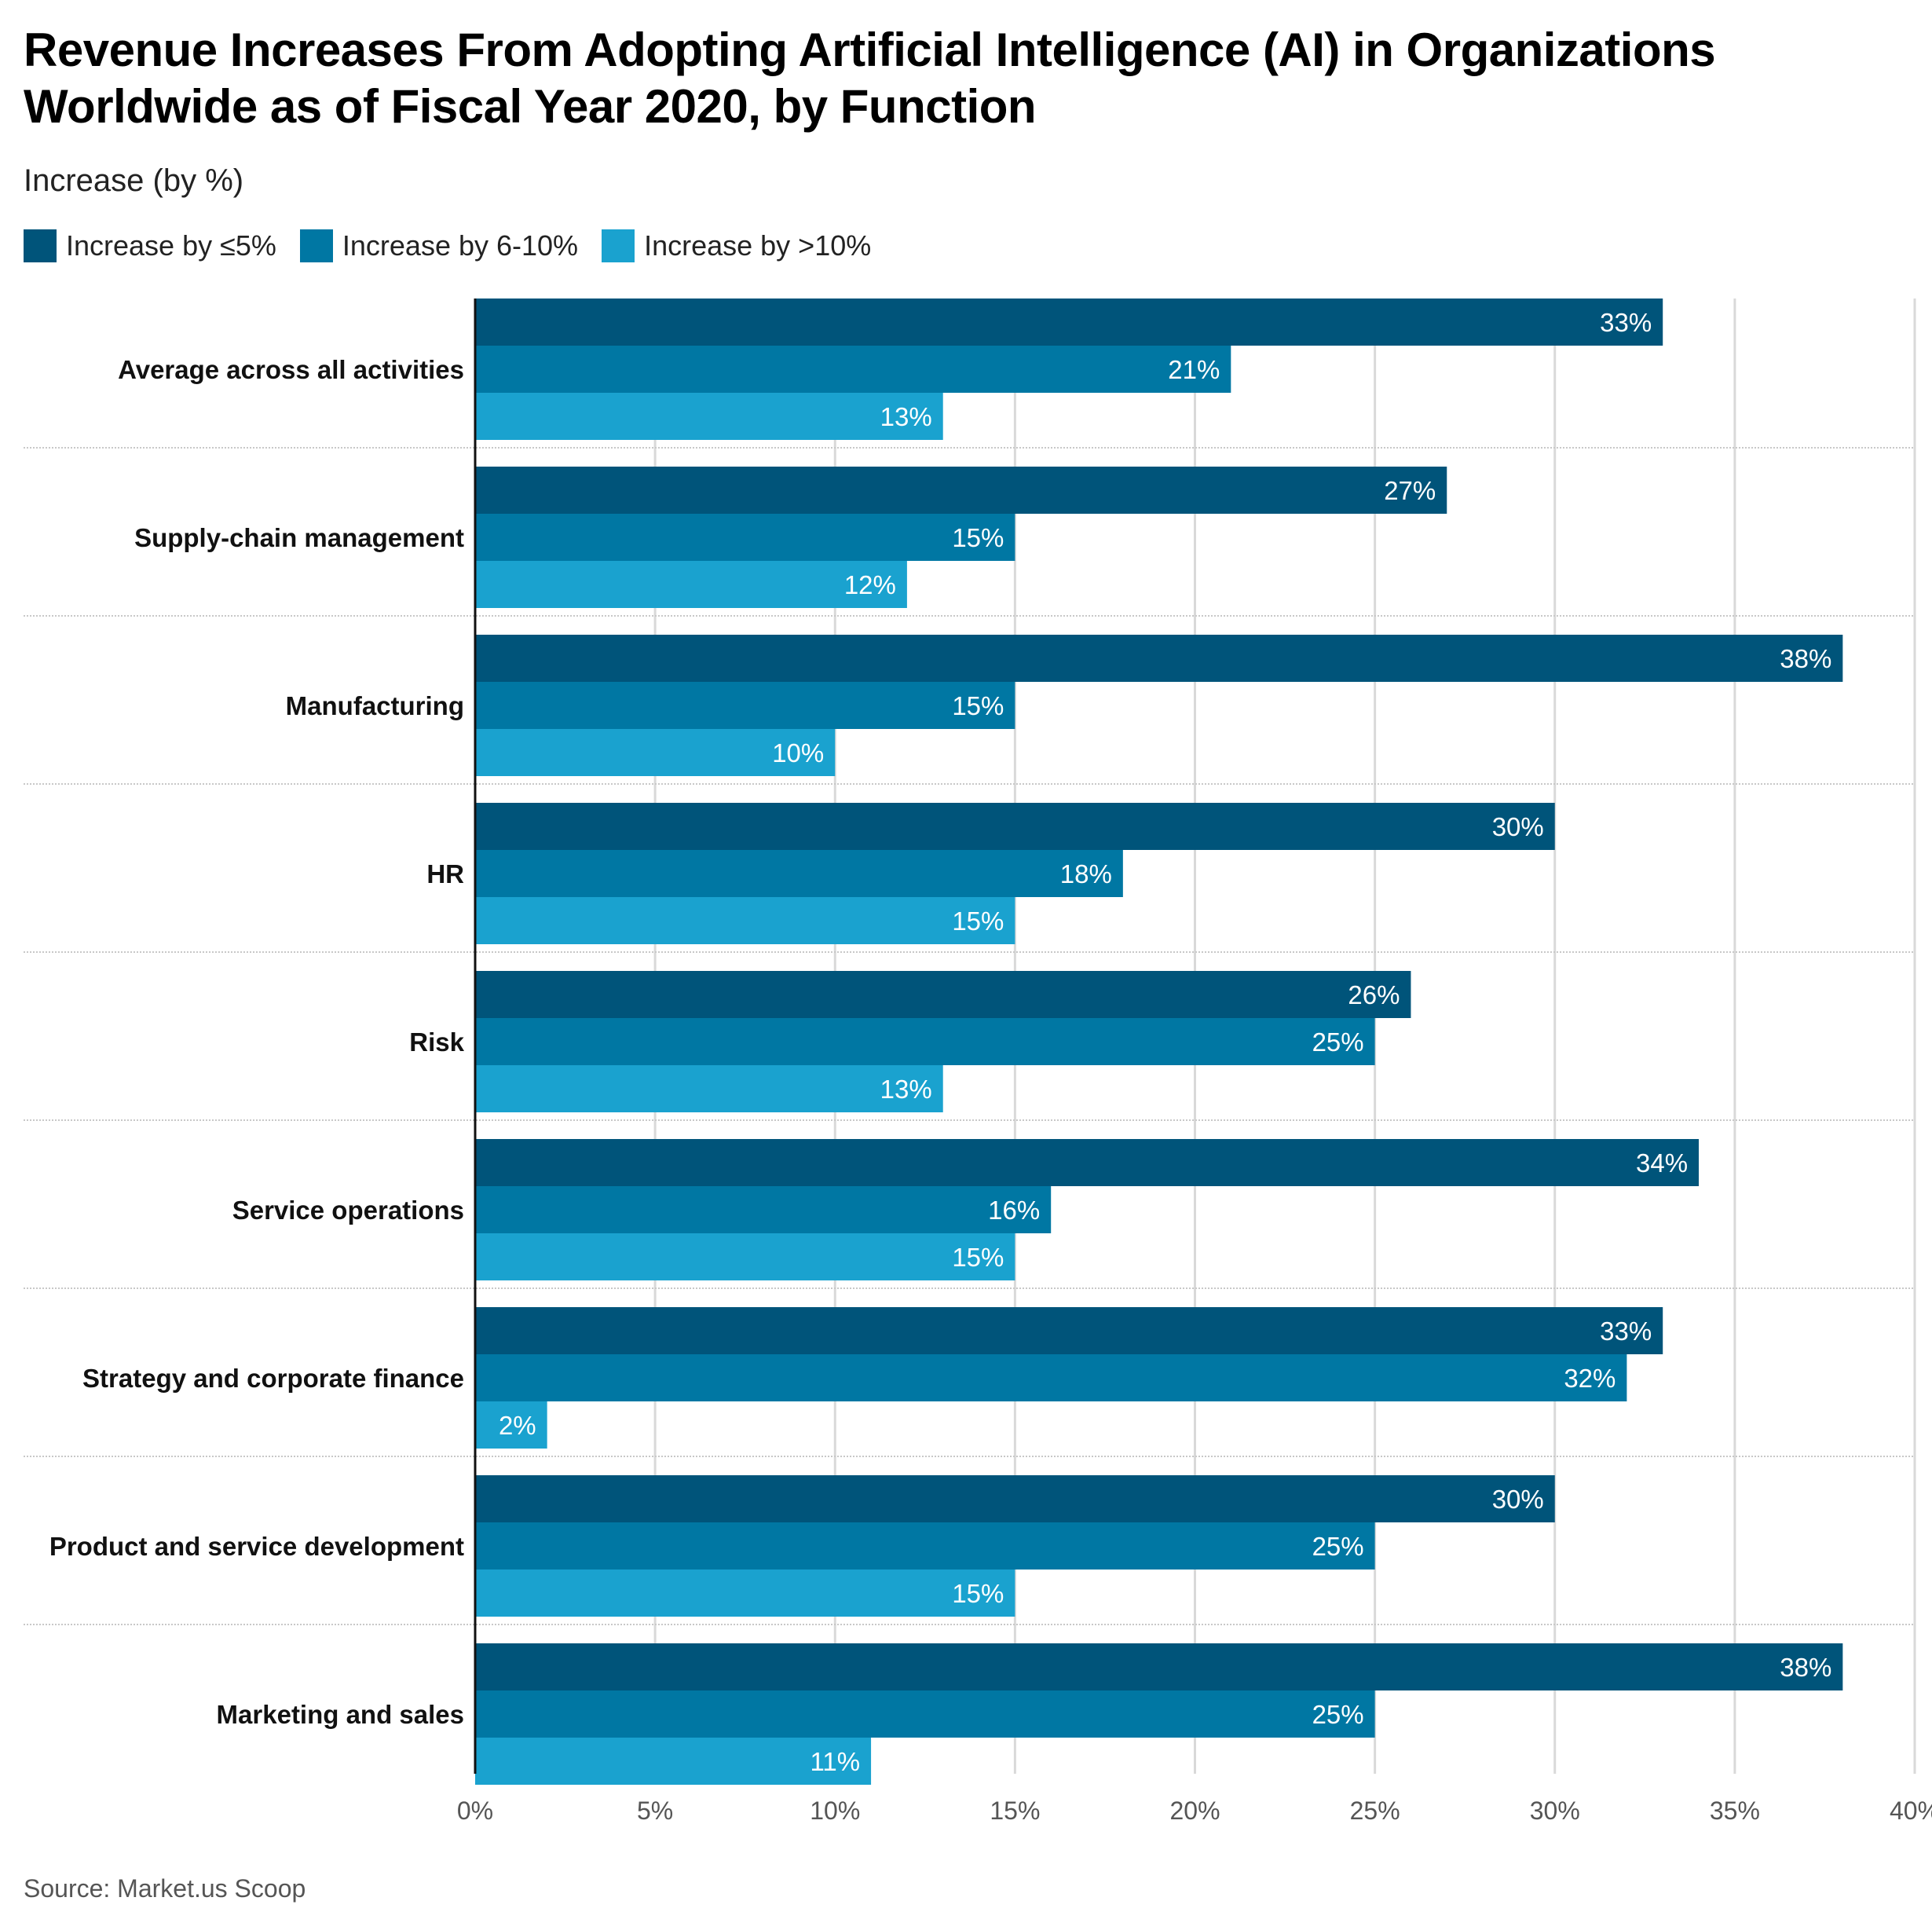  Describe the element at coordinates (375, 705) in the screenshot. I see `category-label: Manufacturing` at that location.